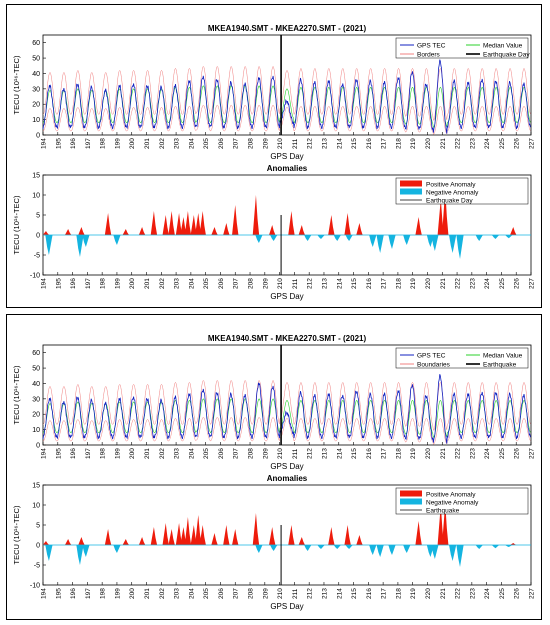 This screenshot has width=550, height=625. What do you see at coordinates (132, 453) in the screenshot?
I see `chart3-xtick-label: 200` at bounding box center [132, 453].